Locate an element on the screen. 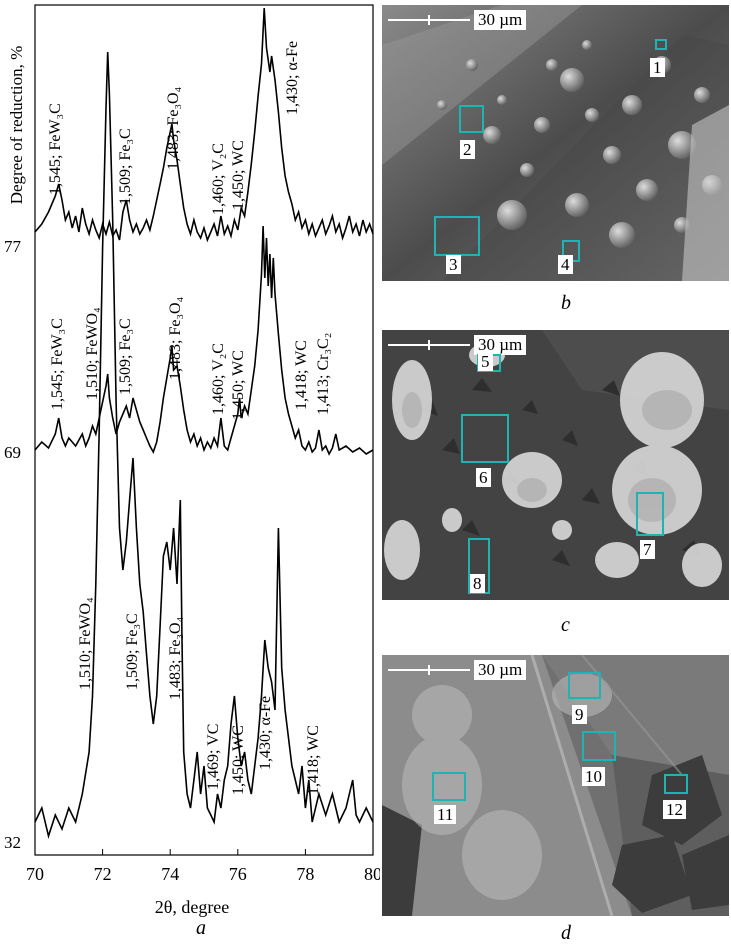 This screenshot has width=731, height=945. peak-label-69-1: 1,545; FeW₃C is located at coordinates (57, 364).